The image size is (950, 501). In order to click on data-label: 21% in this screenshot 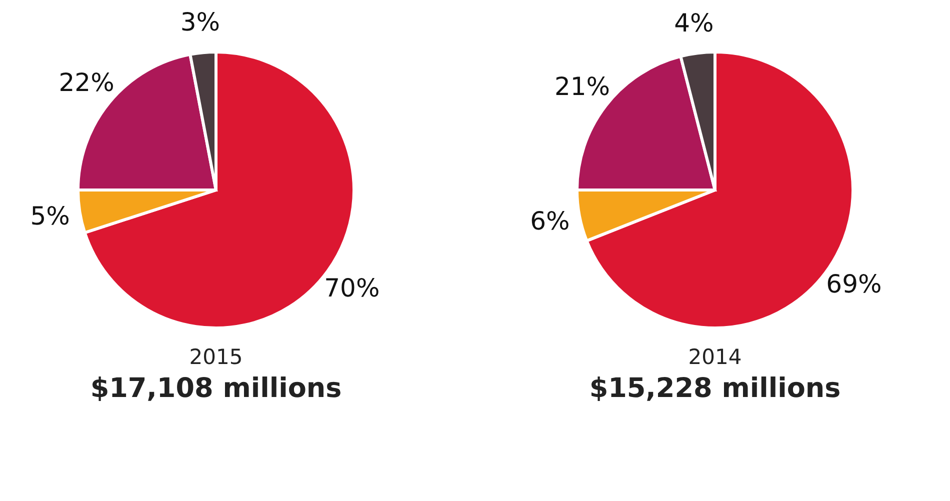, I will do `click(582, 87)`.